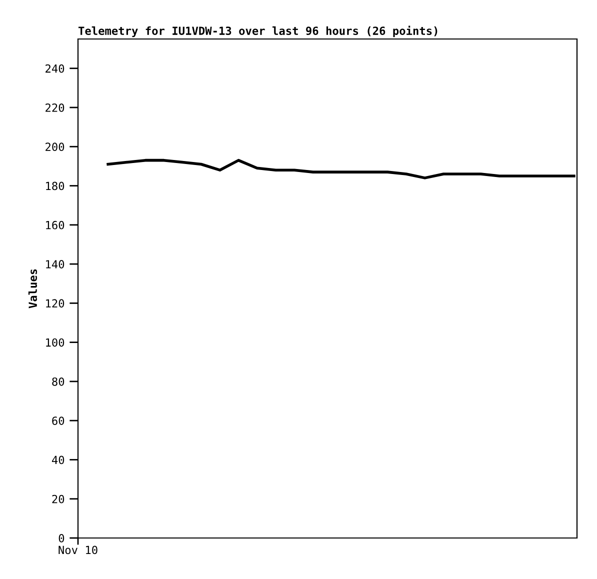 This screenshot has width=597, height=579. What do you see at coordinates (55, 68) in the screenshot?
I see `y-tick-label: 240` at bounding box center [55, 68].